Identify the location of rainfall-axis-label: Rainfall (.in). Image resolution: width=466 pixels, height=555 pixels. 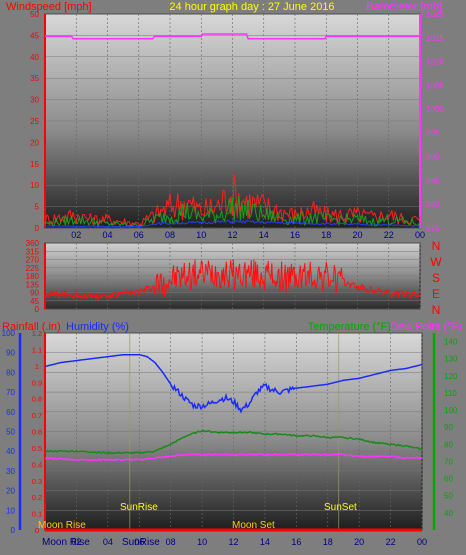
(31, 327).